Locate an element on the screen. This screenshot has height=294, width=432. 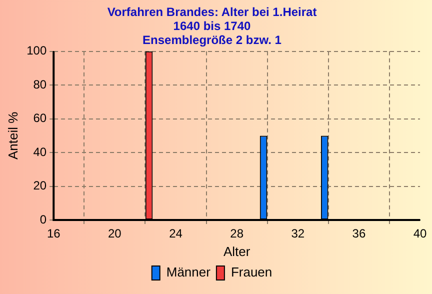
text: 1640 bis 1740 is located at coordinates (212, 26).